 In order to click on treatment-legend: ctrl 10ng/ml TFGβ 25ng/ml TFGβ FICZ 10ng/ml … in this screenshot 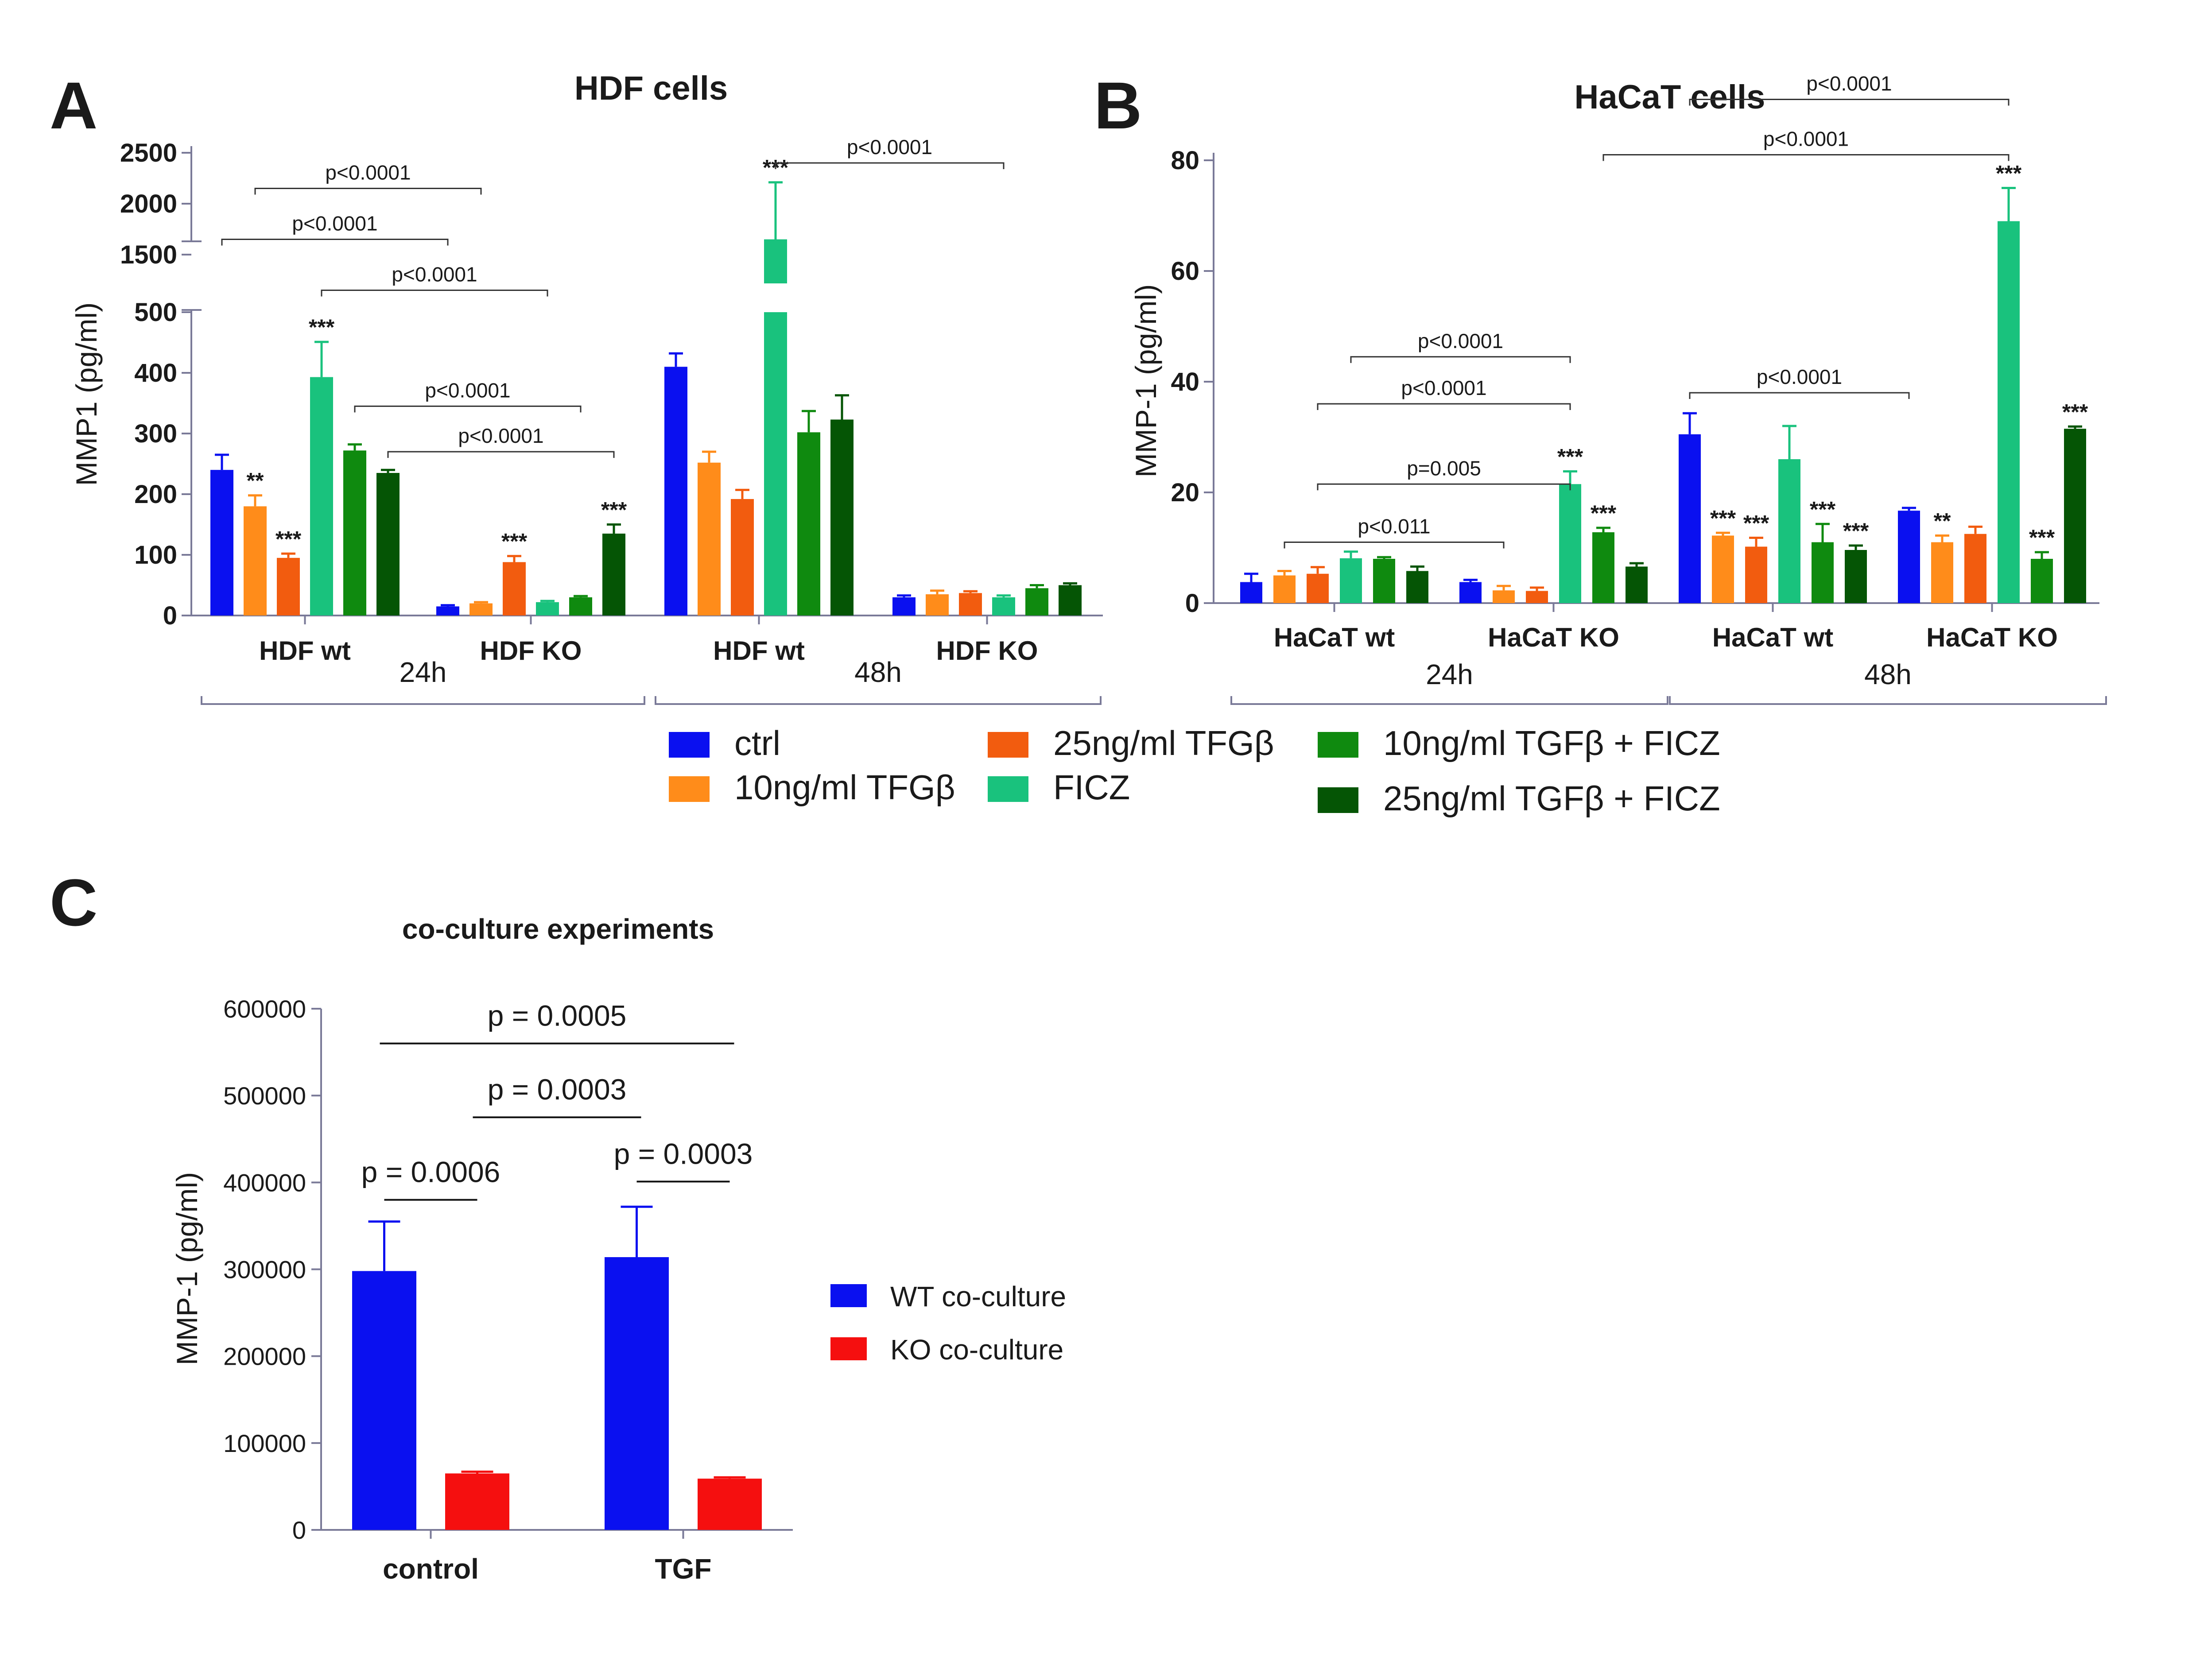, I will do `click(1194, 771)`.